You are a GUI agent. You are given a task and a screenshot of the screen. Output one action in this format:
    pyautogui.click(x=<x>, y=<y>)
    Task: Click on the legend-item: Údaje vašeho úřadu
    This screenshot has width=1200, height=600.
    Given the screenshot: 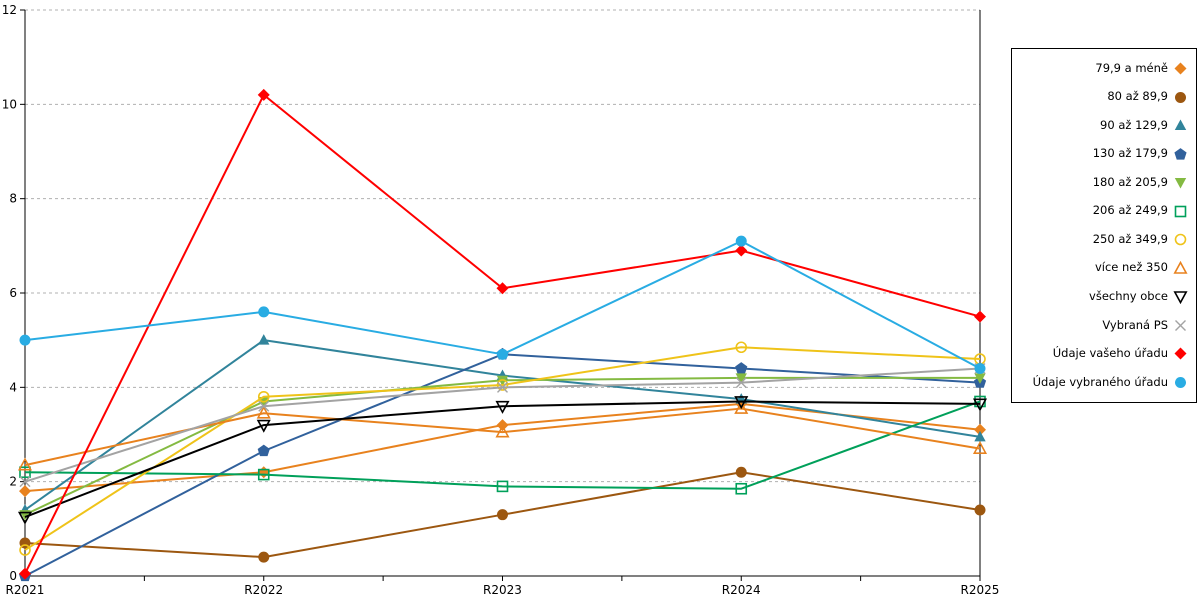 What is the action you would take?
    pyautogui.click(x=1102, y=353)
    